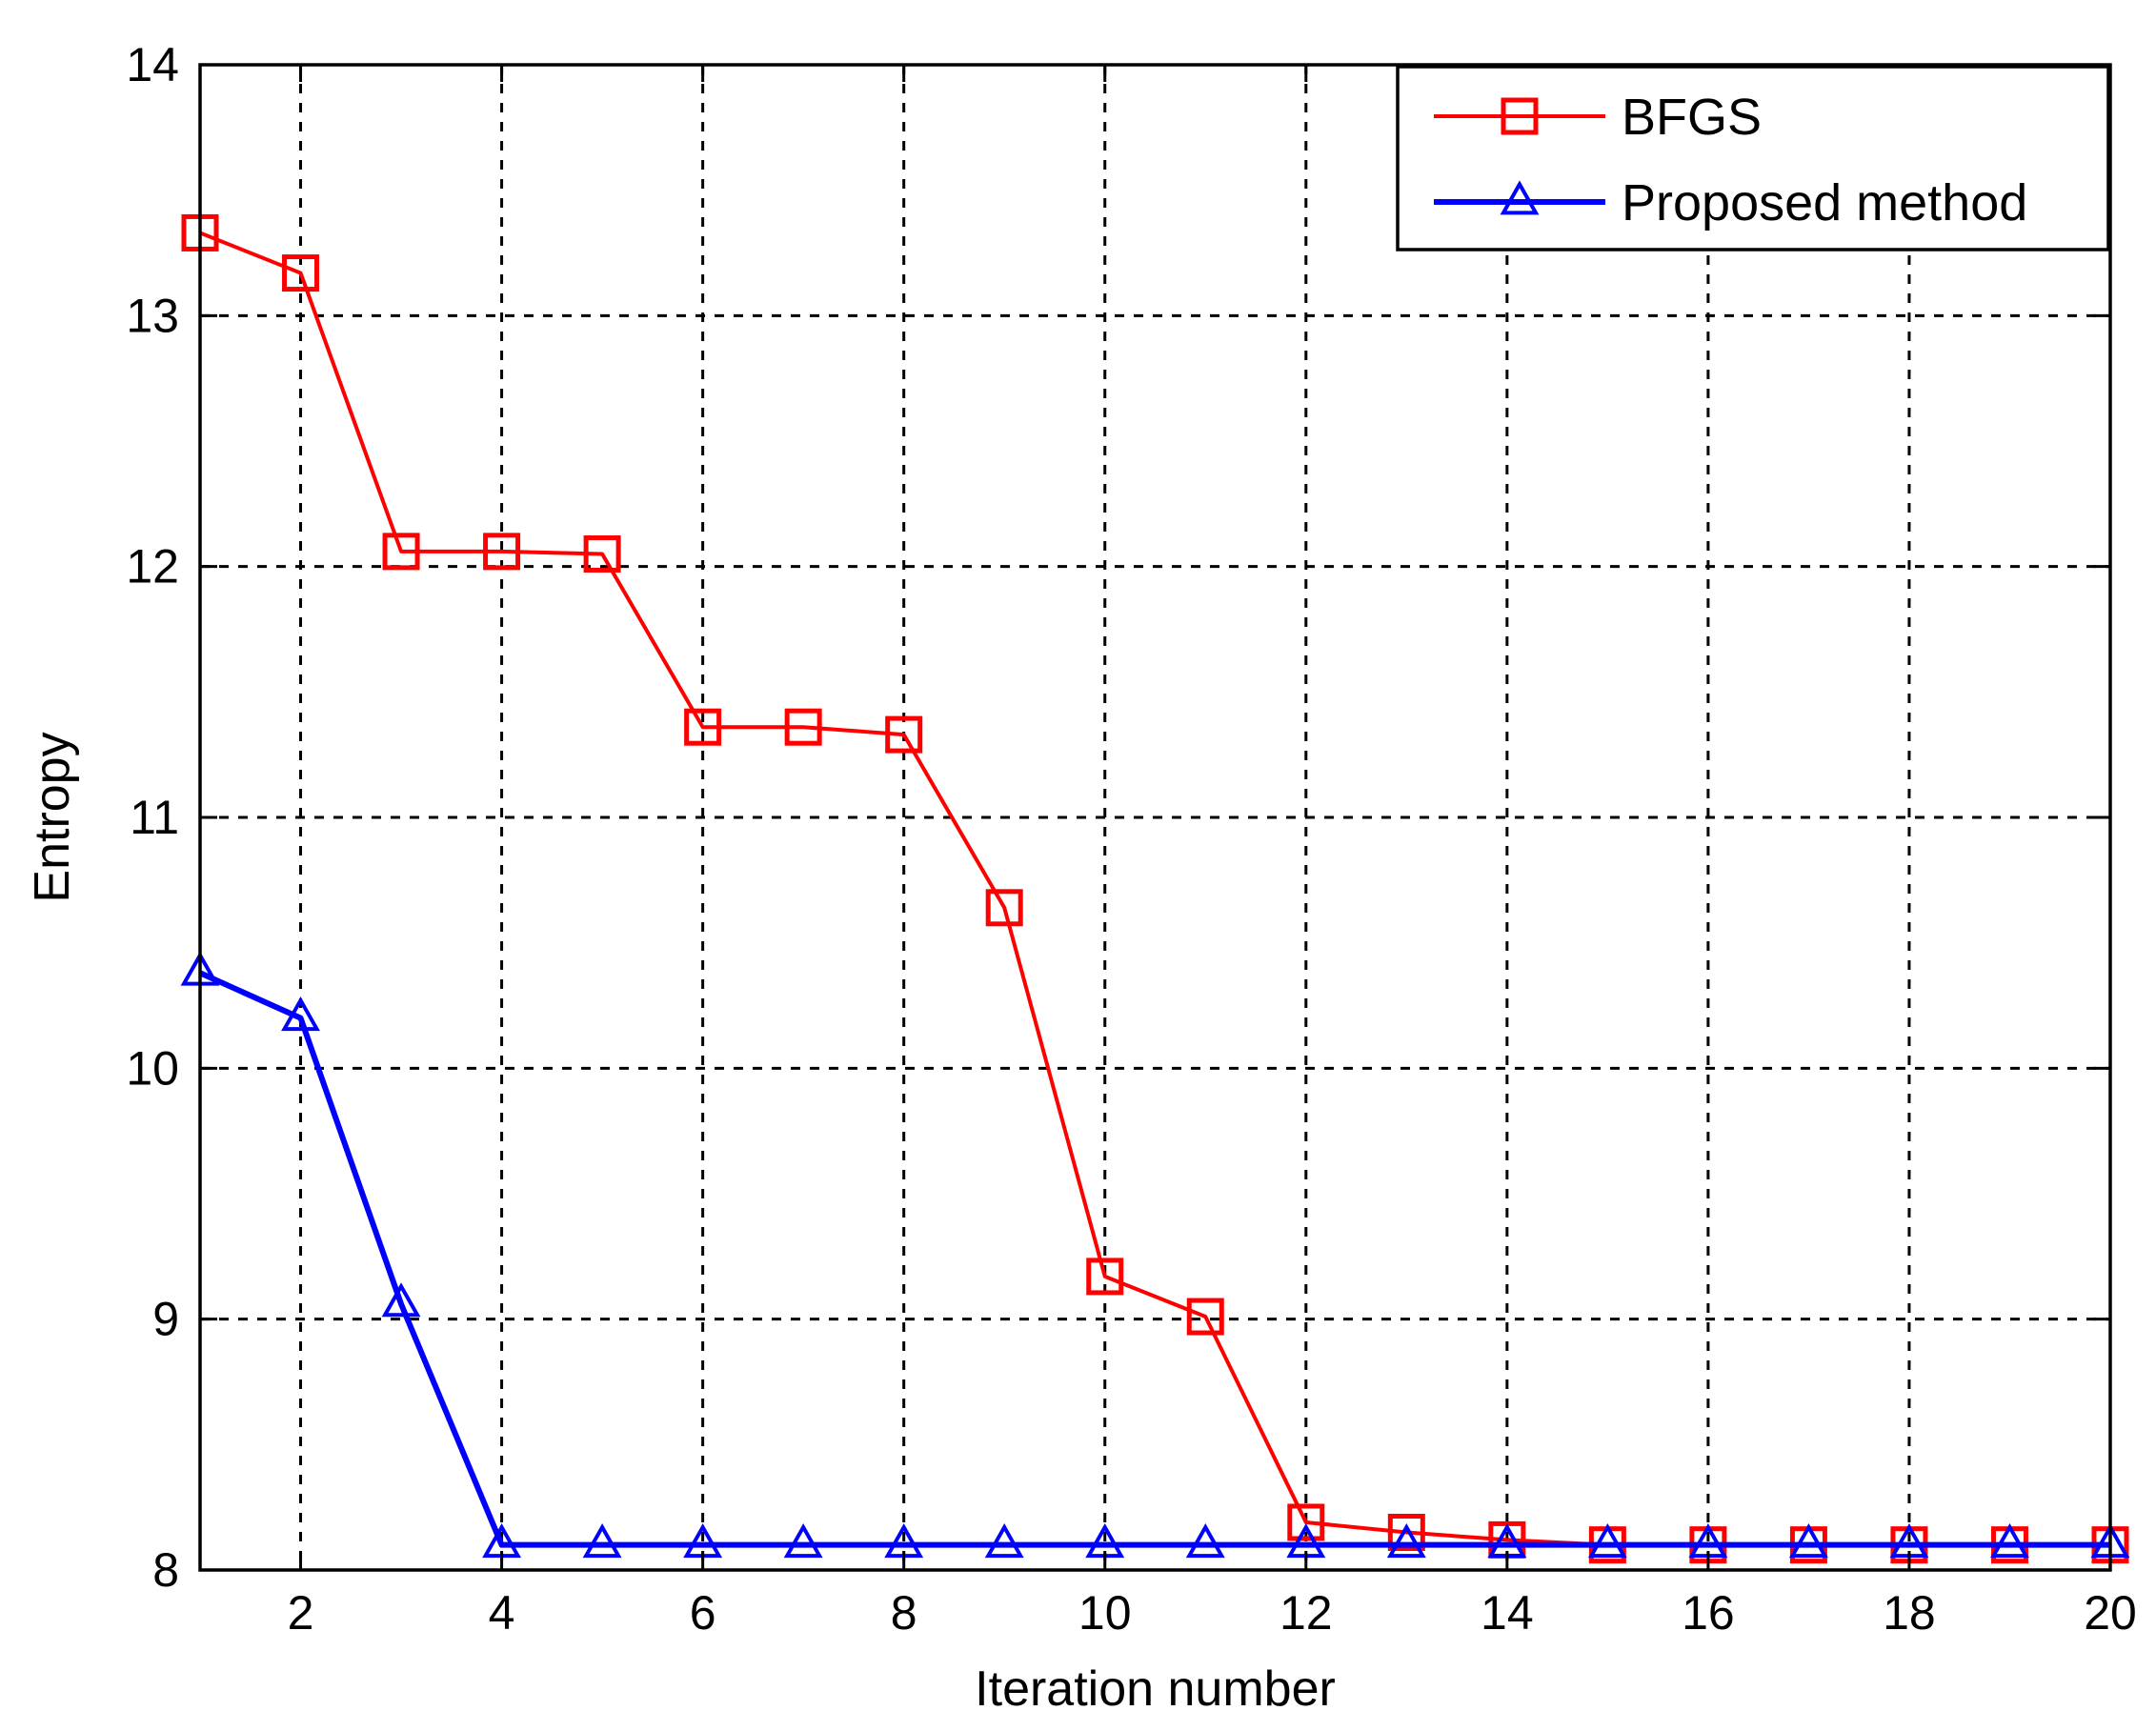 This screenshot has width=2156, height=1731. I want to click on x-tick-label: 14, so click(1508, 1613).